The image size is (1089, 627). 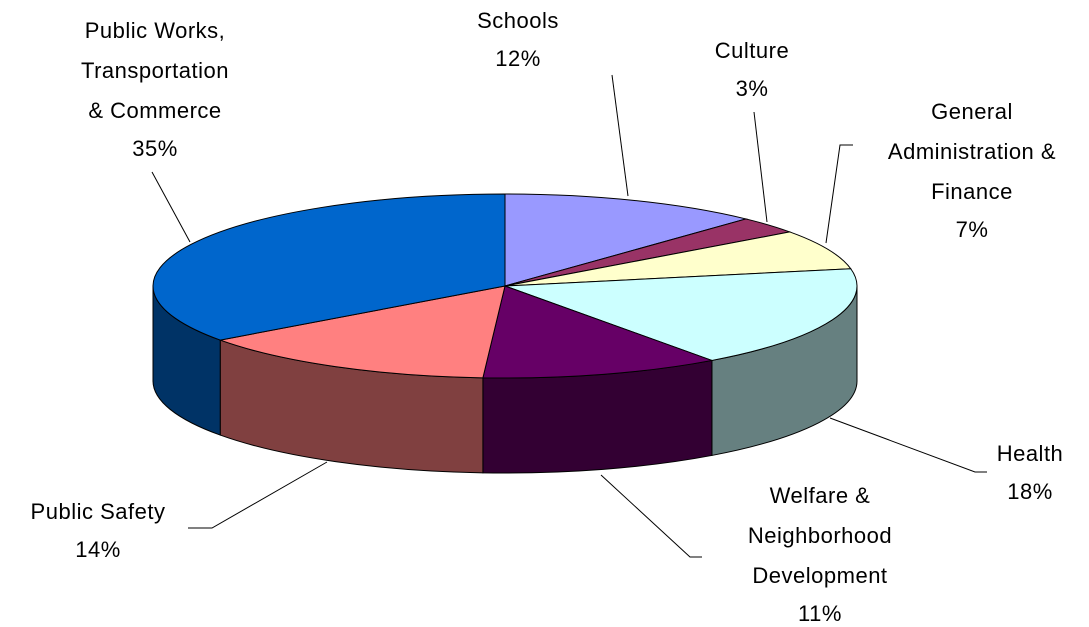 What do you see at coordinates (752, 88) in the screenshot?
I see `slice-value-label: 3%` at bounding box center [752, 88].